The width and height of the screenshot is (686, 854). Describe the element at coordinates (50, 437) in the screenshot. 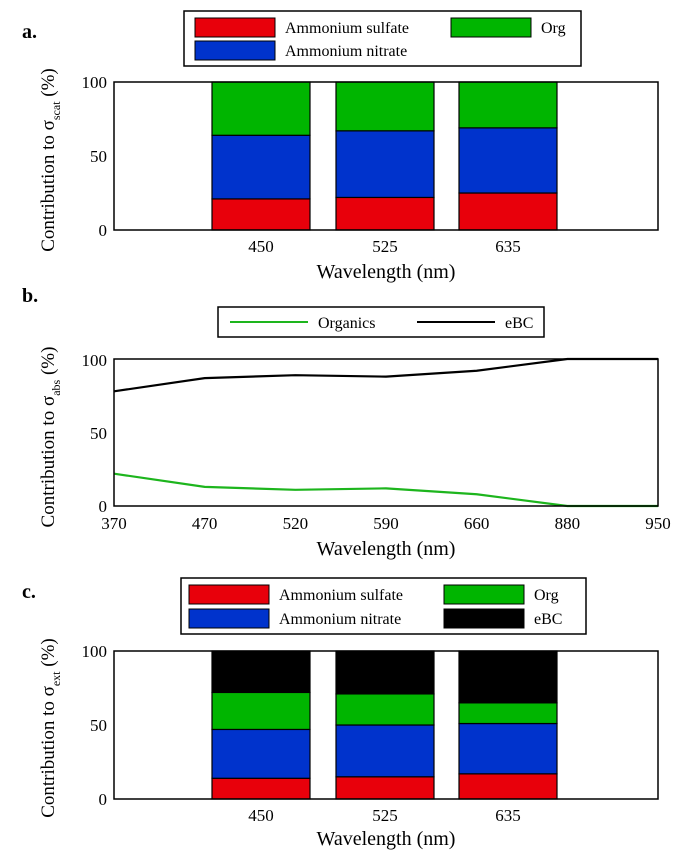

I see `panel-b-ylabel: Contribution to σabs (%)` at that location.